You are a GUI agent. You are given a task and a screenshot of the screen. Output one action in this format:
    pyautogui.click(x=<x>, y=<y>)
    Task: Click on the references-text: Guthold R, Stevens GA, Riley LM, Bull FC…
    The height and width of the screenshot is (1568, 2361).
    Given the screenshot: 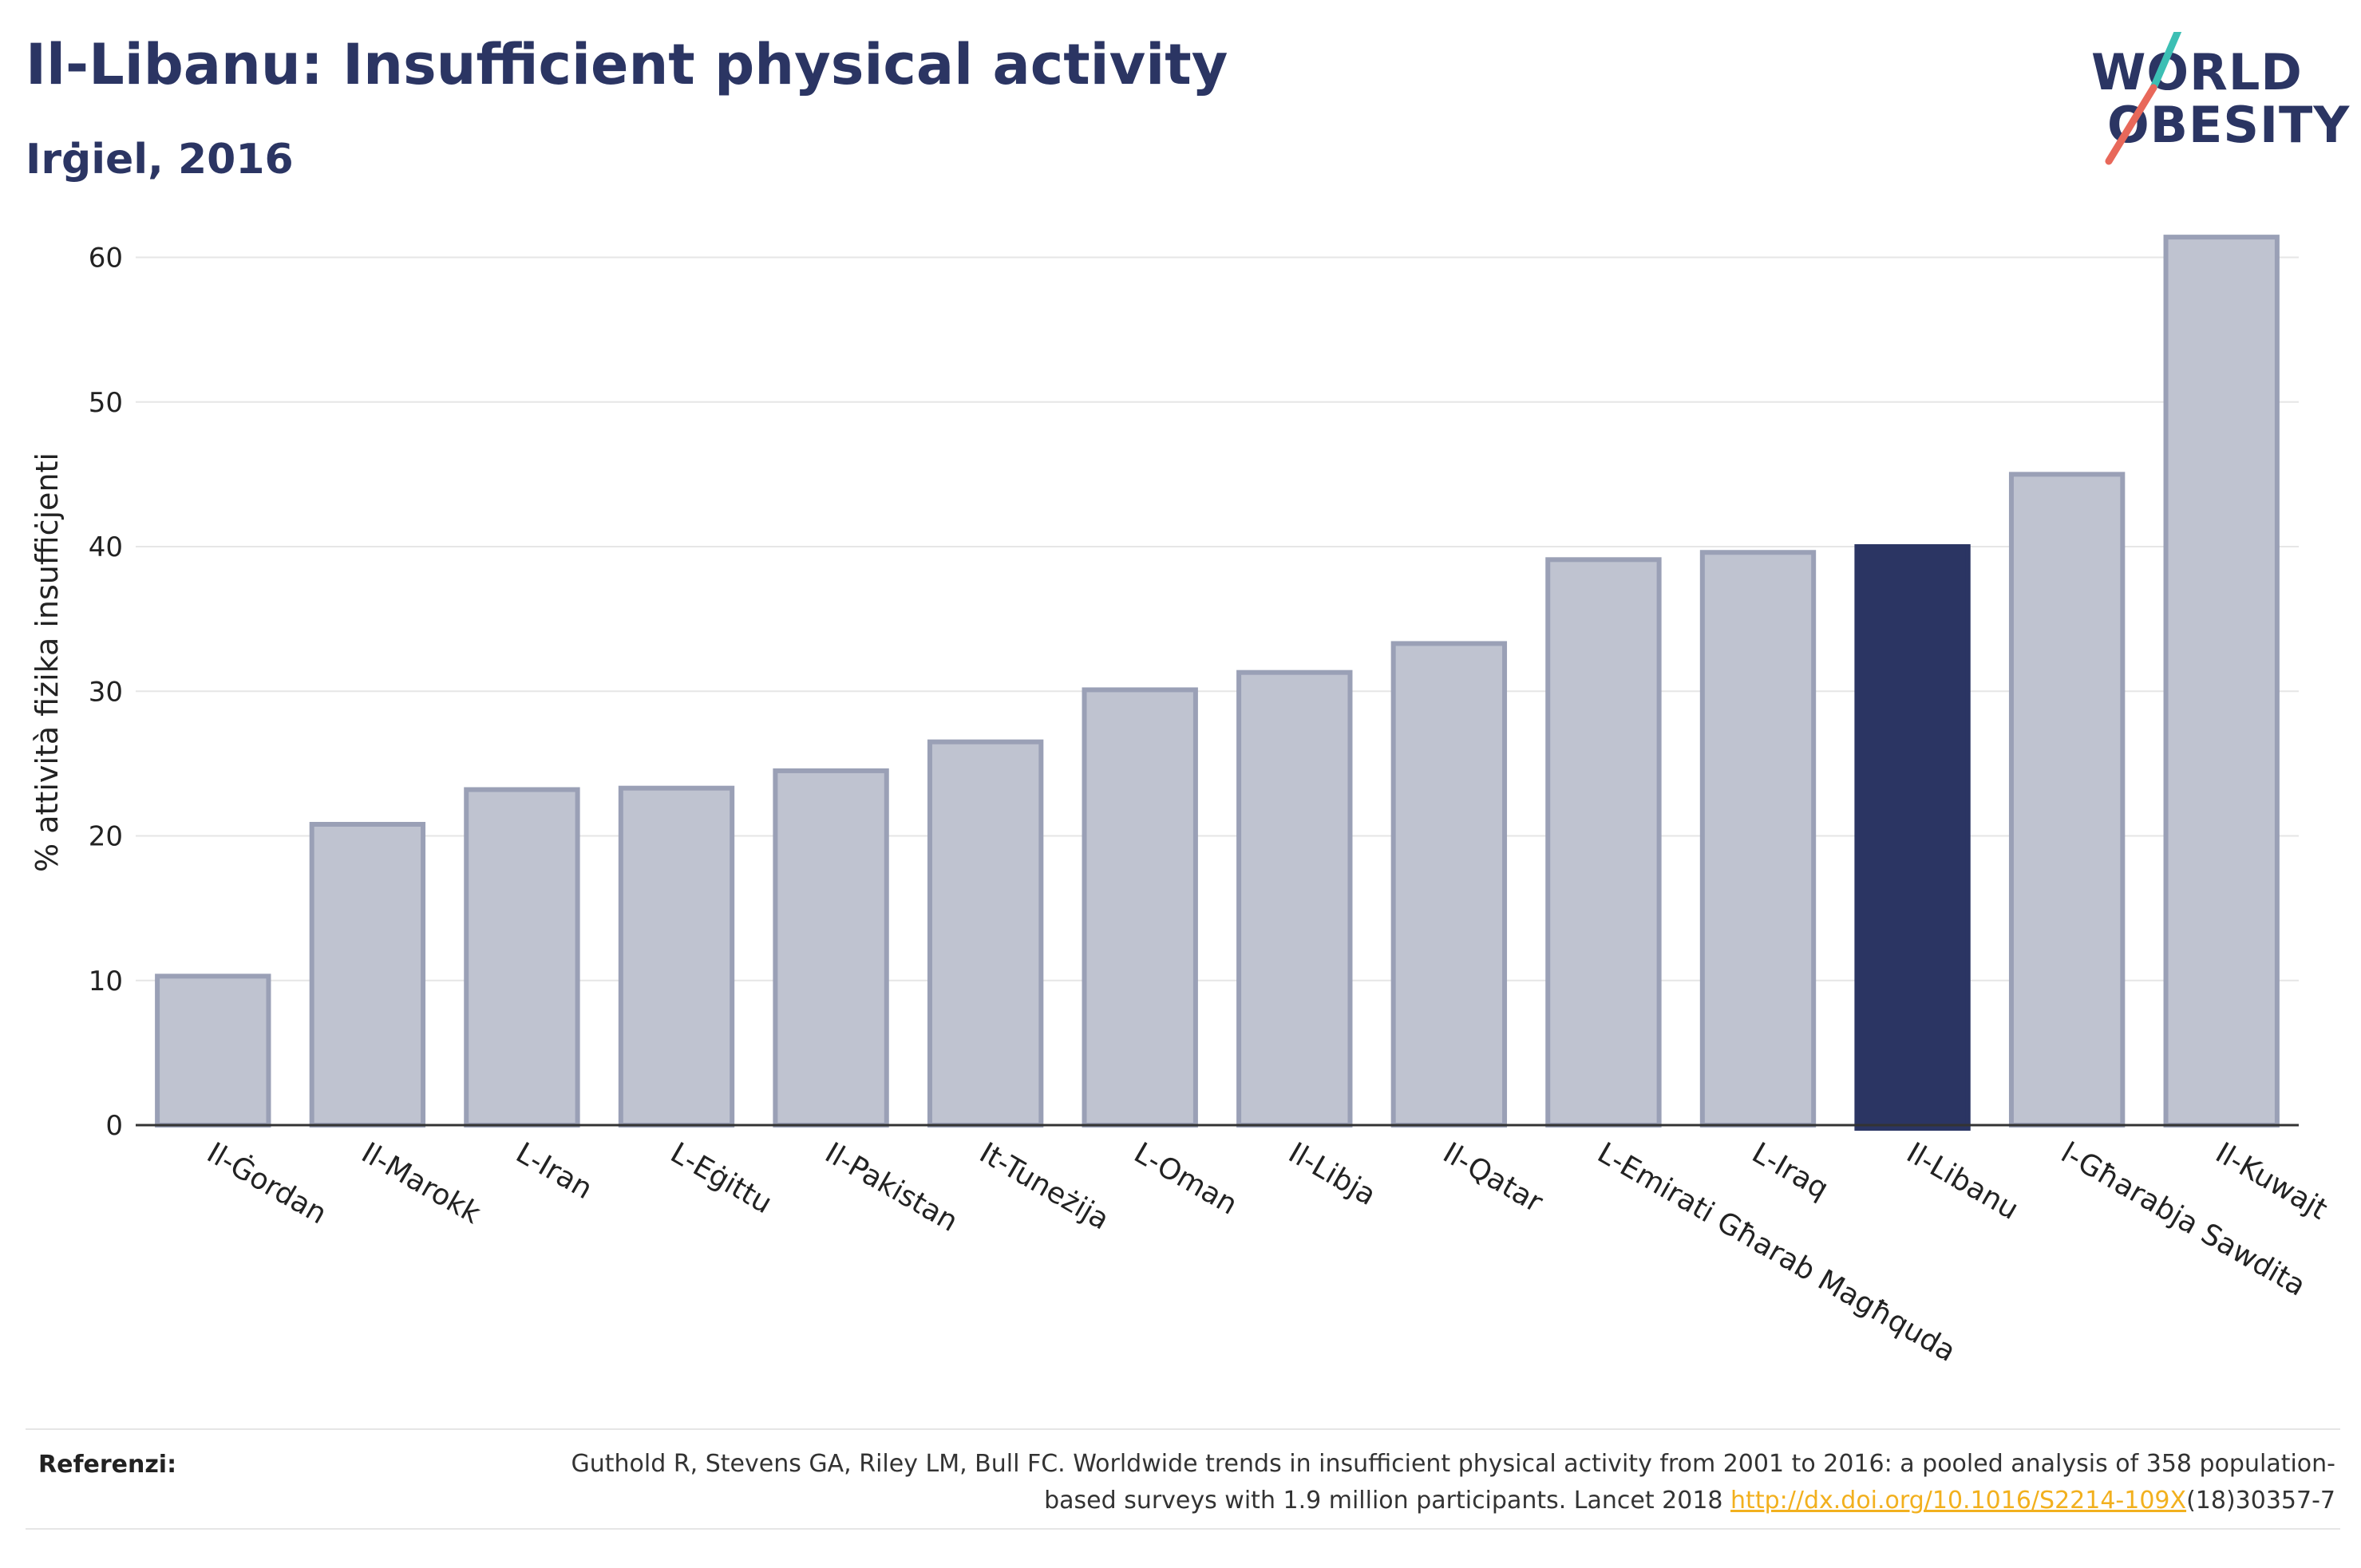 What is the action you would take?
    pyautogui.click(x=1417, y=1482)
    